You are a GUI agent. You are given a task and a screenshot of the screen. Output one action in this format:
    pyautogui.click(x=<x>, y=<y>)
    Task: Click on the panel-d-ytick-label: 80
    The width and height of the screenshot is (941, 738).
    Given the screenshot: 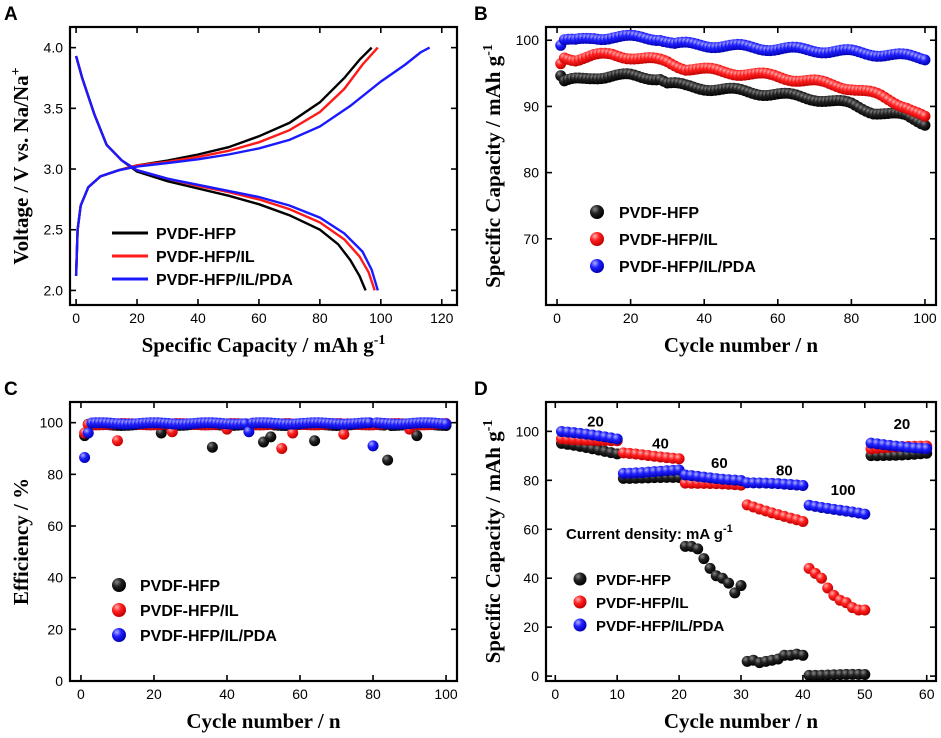 What is the action you would take?
    pyautogui.click(x=531, y=480)
    